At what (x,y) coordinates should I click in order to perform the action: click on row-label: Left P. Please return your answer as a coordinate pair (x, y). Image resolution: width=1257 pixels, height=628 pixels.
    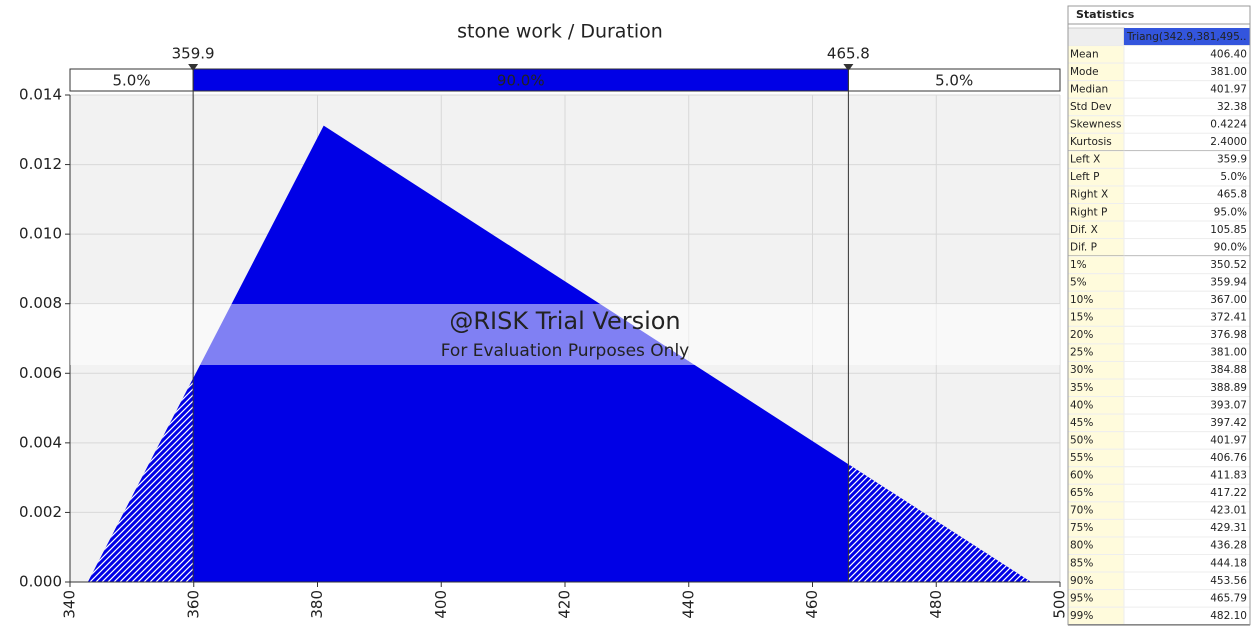
    Looking at the image, I should click on (1084, 177).